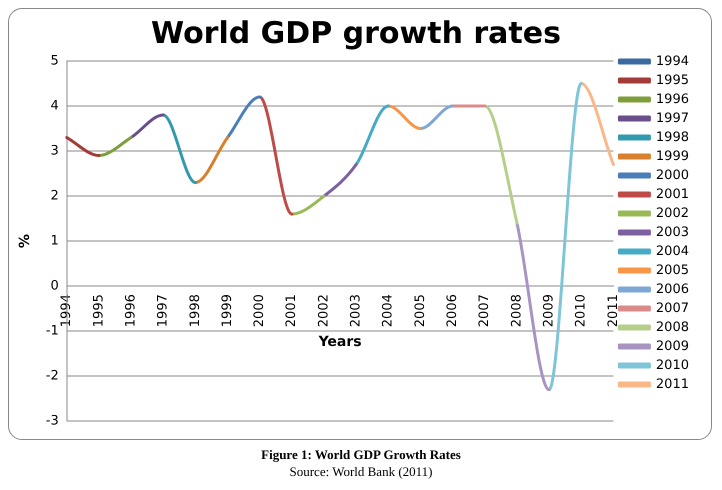 Image resolution: width=722 pixels, height=490 pixels. I want to click on chart-title: World GDP growth rates, so click(356, 33).